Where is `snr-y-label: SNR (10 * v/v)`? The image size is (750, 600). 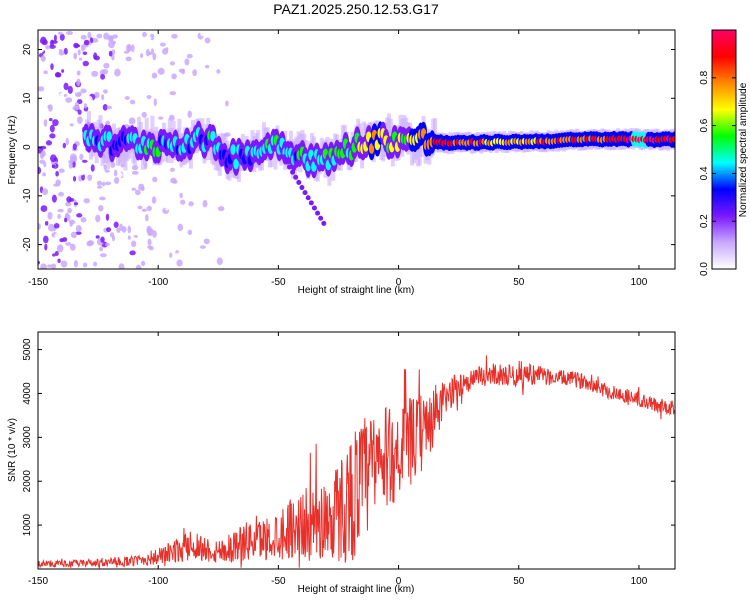 snr-y-label: SNR (10 * v/v) is located at coordinates (12, 450).